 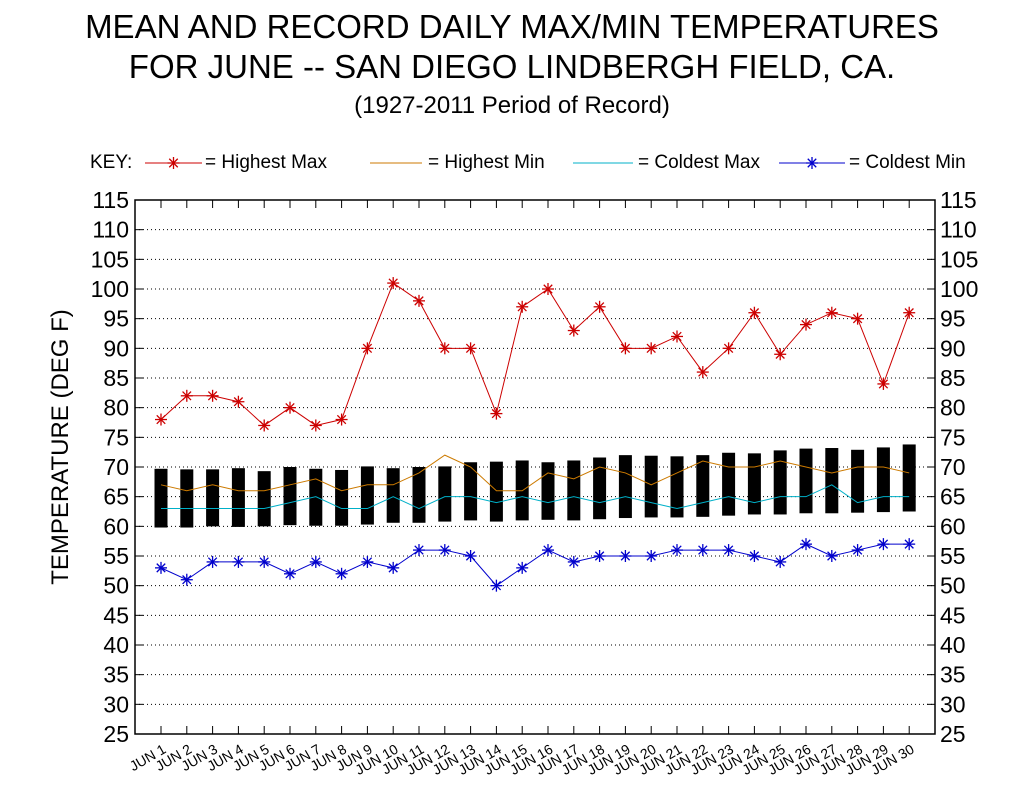 What do you see at coordinates (110, 289) in the screenshot?
I see `y-tick-label-left: 100` at bounding box center [110, 289].